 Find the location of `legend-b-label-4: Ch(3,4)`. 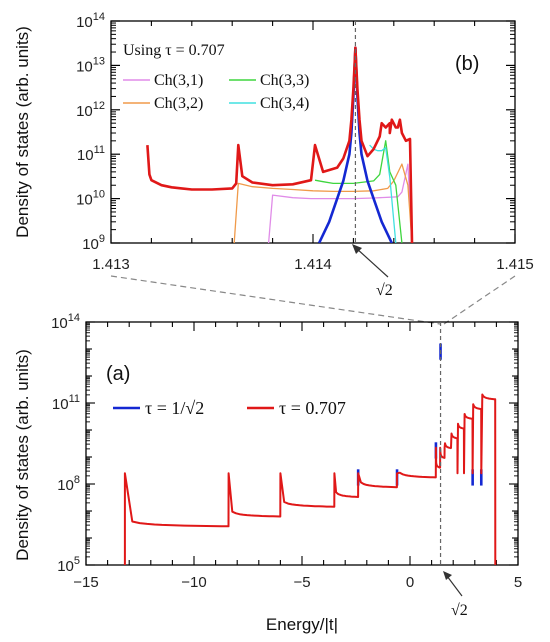

legend-b-label-4: Ch(3,4) is located at coordinates (284, 103).